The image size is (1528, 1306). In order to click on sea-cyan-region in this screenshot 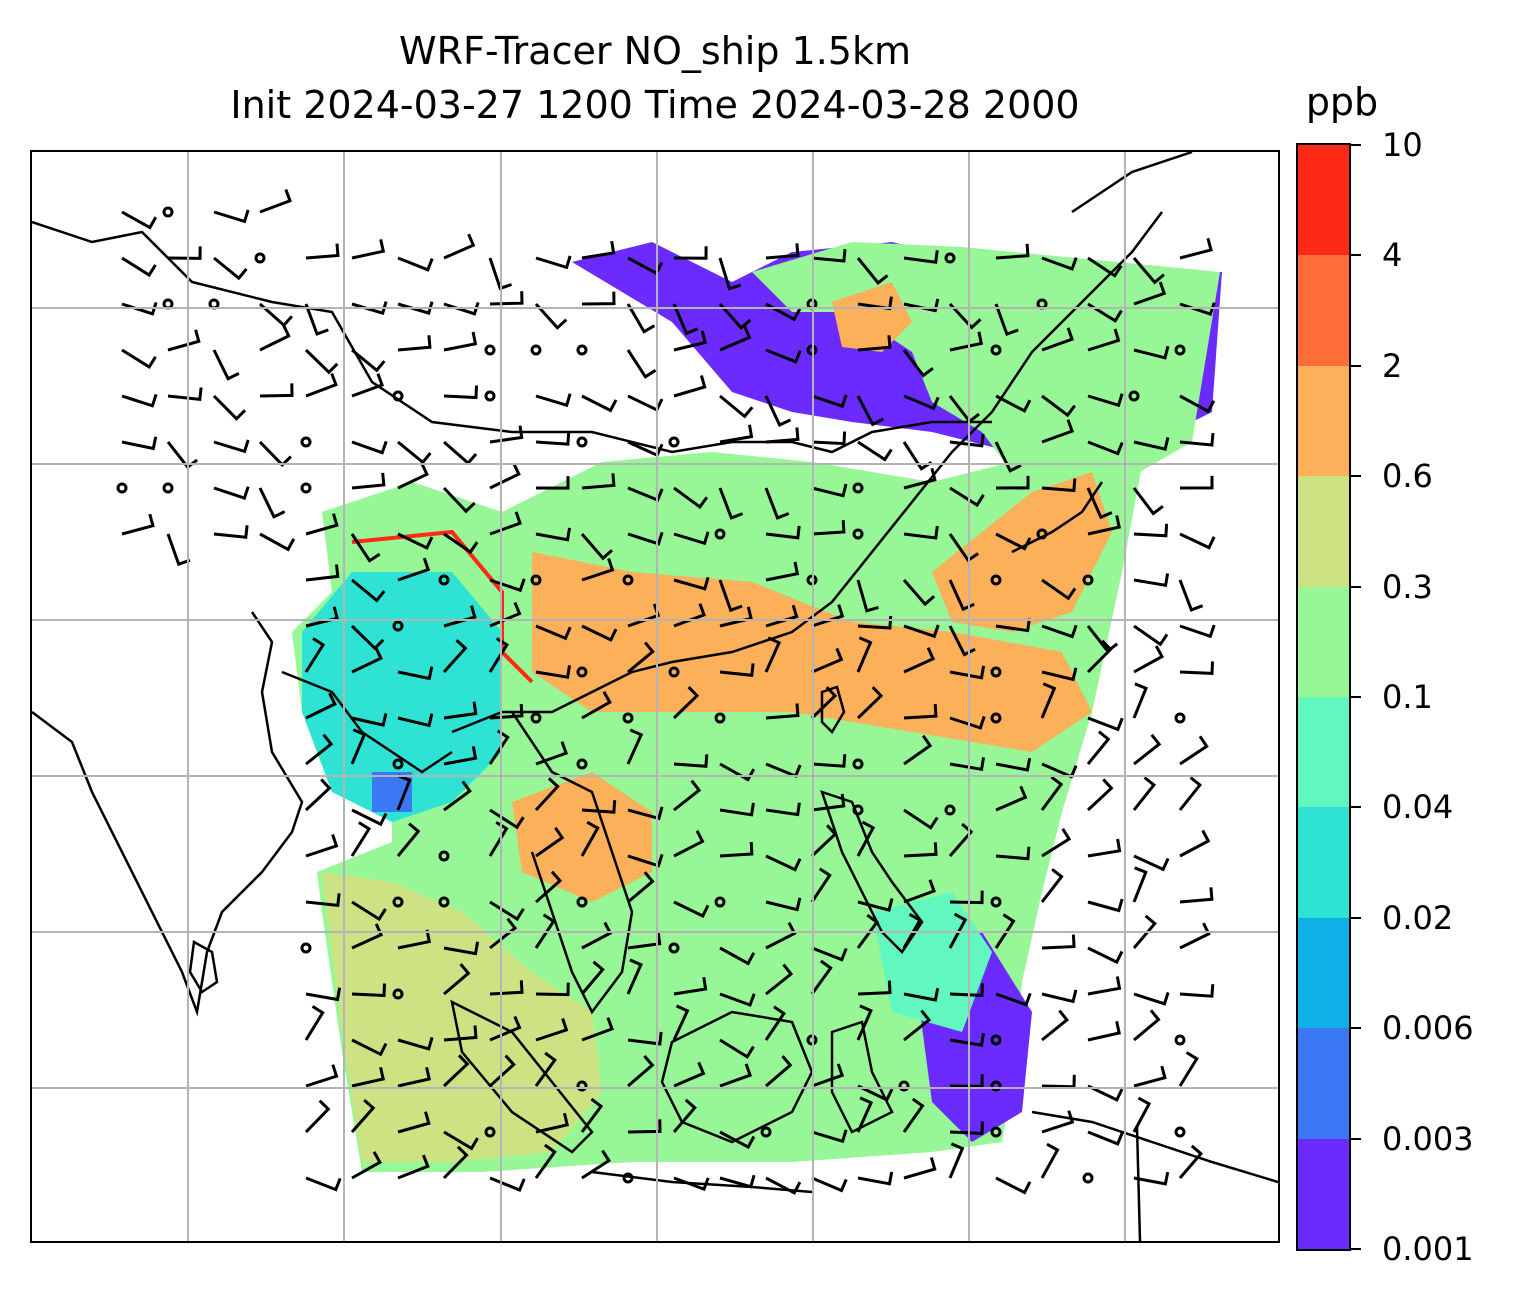, I will do `click(402, 697)`.